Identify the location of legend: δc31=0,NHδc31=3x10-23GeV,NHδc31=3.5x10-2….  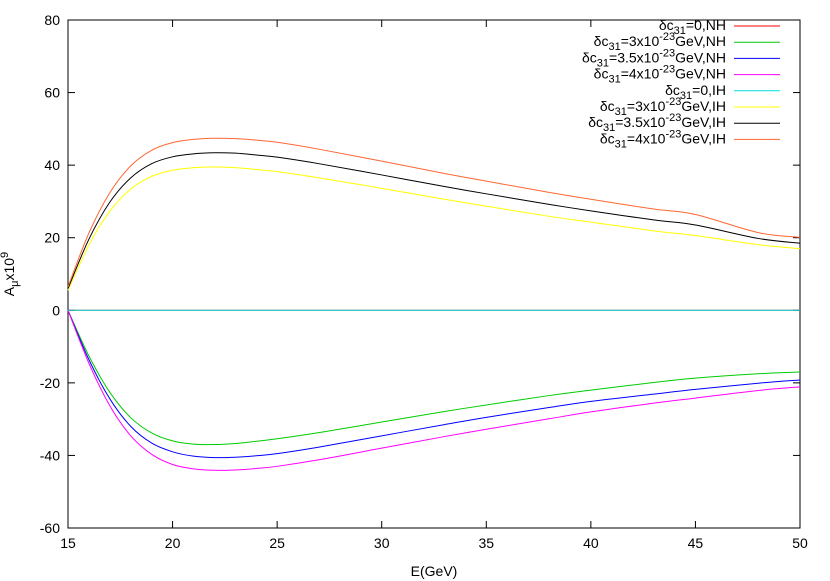
(681, 83).